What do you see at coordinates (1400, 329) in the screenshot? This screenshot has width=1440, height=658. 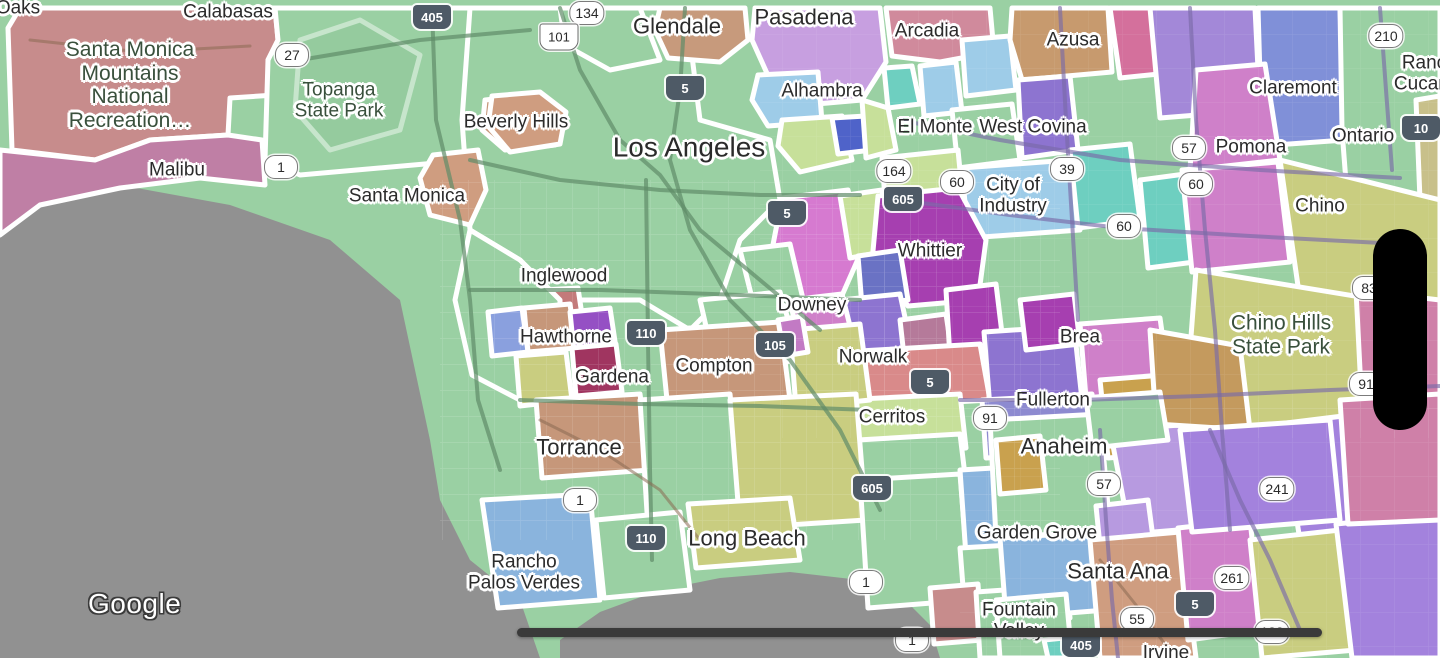 I see `vertical-scrollbar` at bounding box center [1400, 329].